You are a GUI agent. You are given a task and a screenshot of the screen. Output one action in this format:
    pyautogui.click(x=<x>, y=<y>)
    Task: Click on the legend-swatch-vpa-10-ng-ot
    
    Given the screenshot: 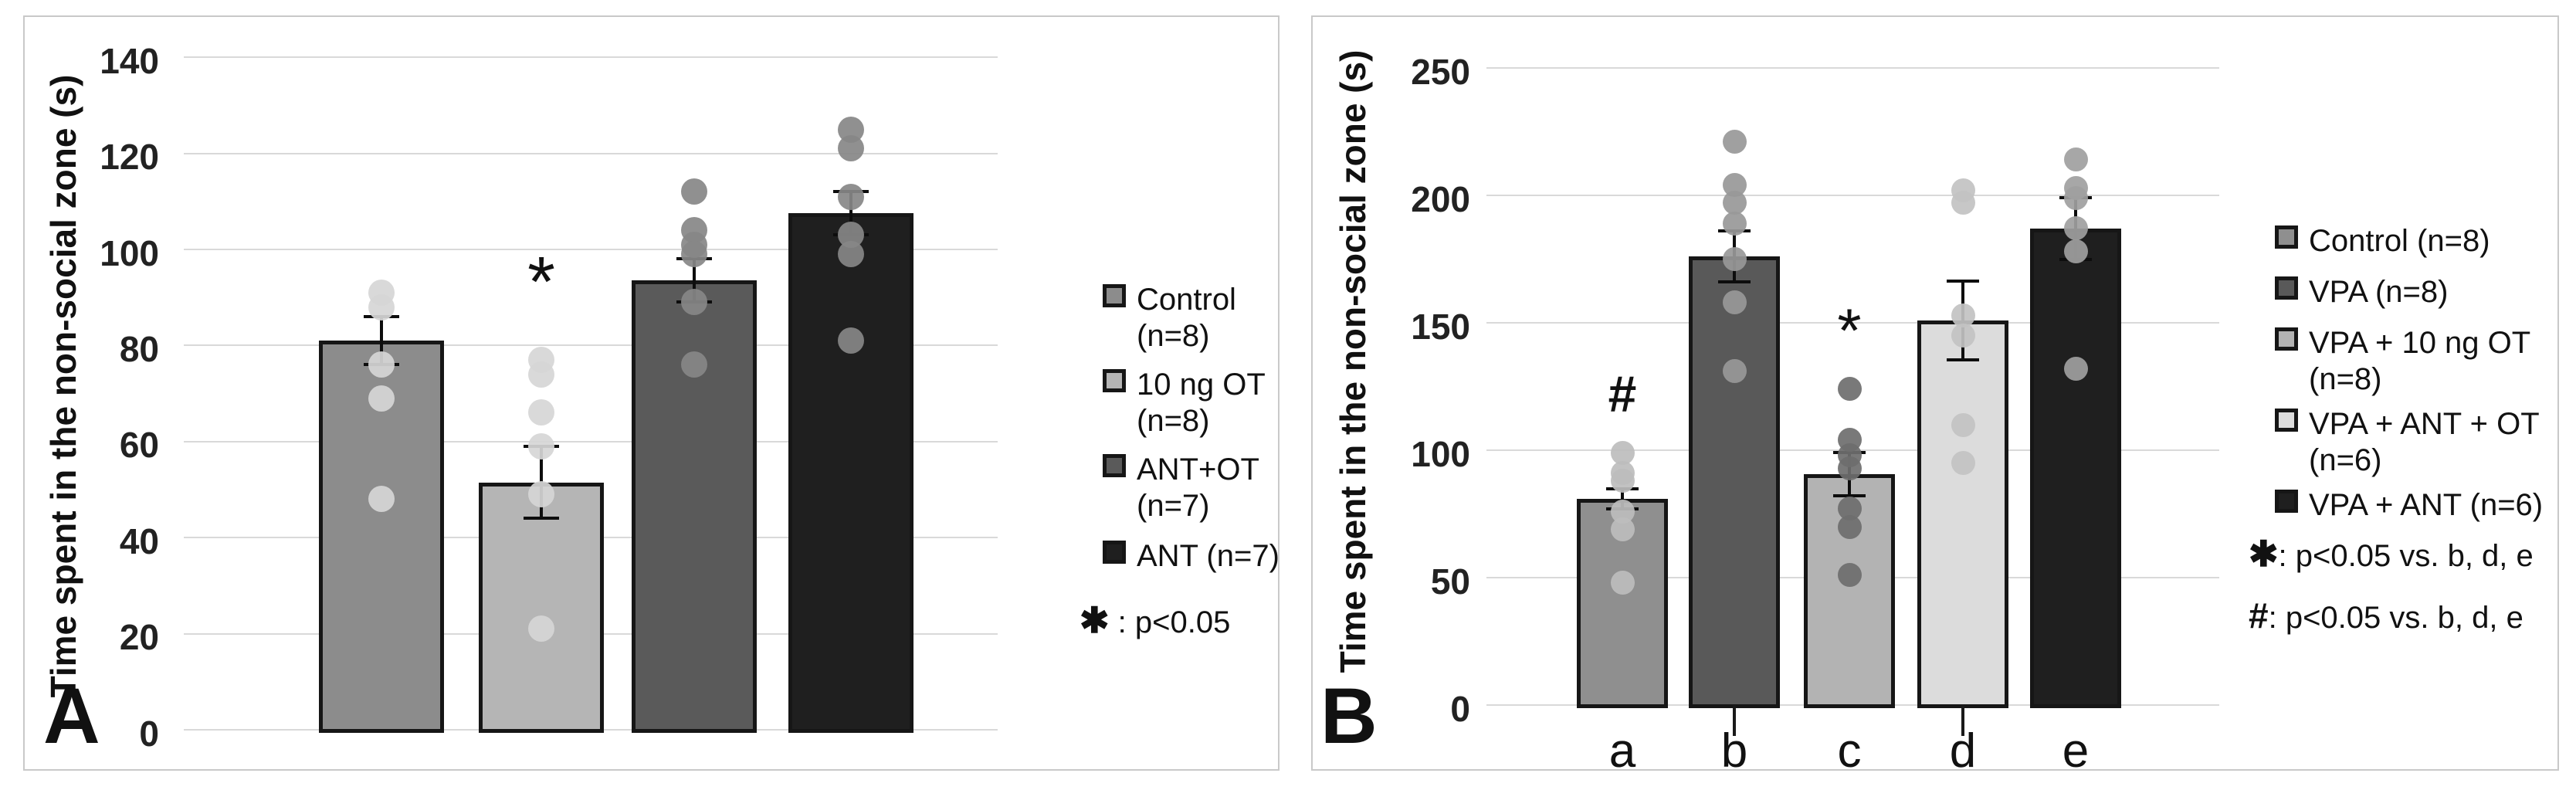 What is the action you would take?
    pyautogui.click(x=2286, y=339)
    